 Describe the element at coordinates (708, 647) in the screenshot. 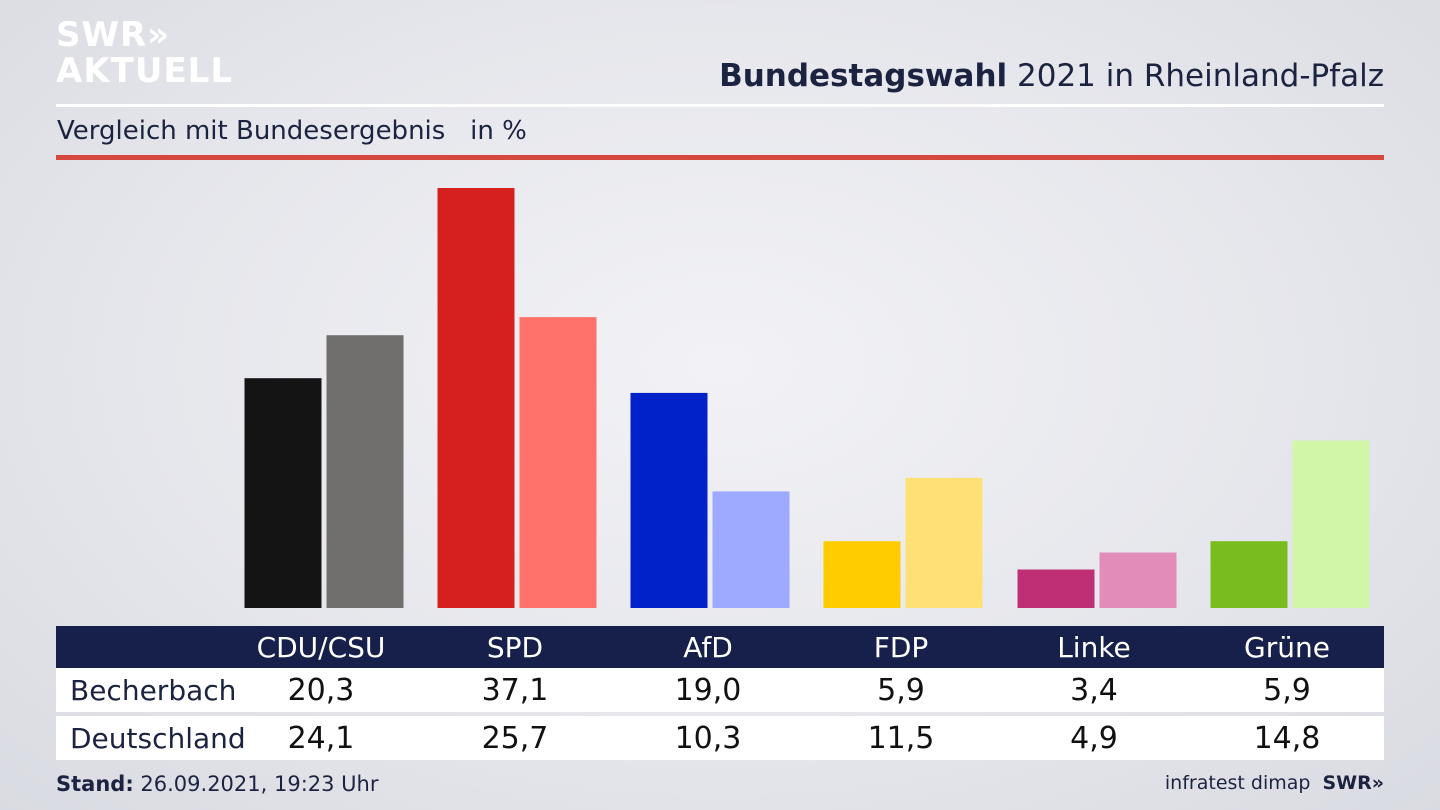

I see `header-afd: AfD` at that location.